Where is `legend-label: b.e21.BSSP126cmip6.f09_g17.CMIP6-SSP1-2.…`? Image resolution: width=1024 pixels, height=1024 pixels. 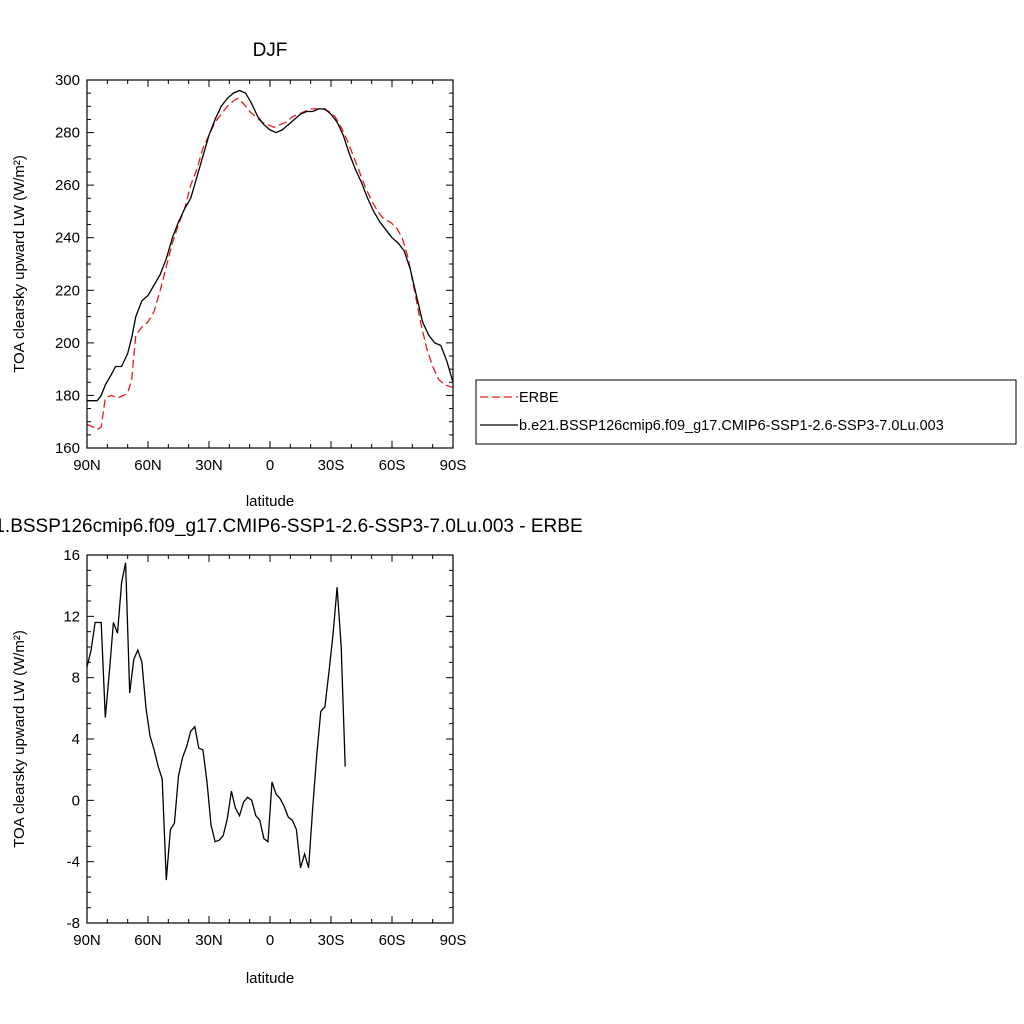
legend-label: b.e21.BSSP126cmip6.f09_g17.CMIP6-SSP1-2.… is located at coordinates (731, 426).